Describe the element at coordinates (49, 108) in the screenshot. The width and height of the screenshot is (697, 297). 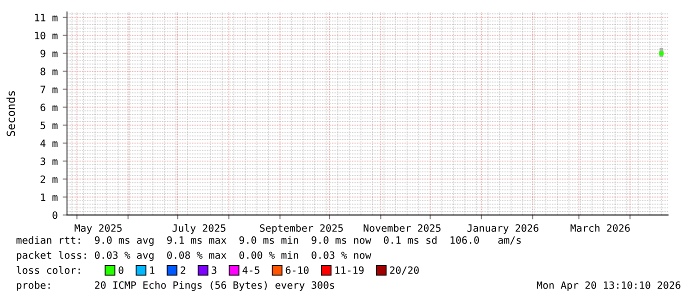
I see `y-tick-label: 6 m` at that location.